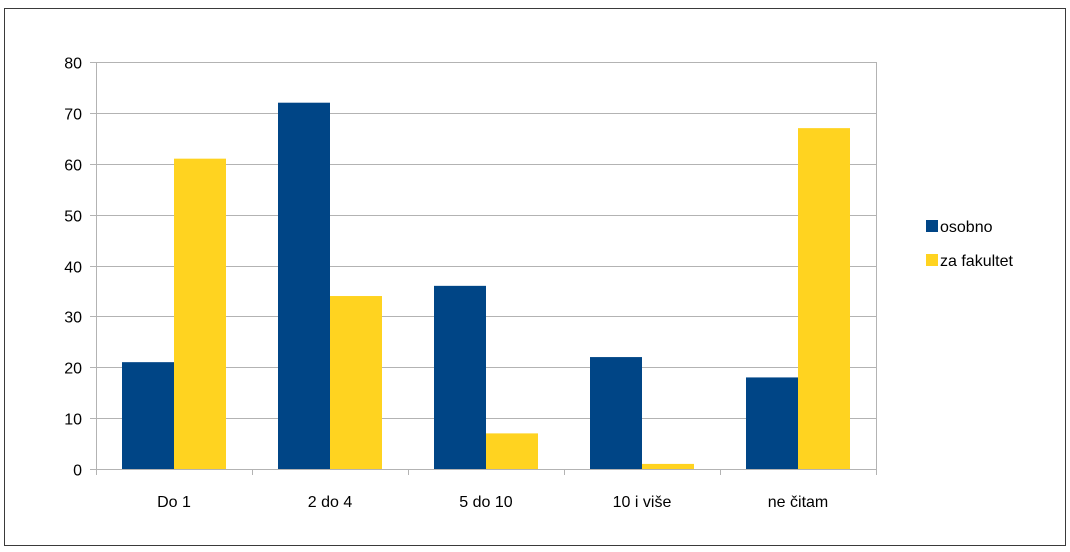  Describe the element at coordinates (73, 115) in the screenshot. I see `y-tick-label: 70` at that location.